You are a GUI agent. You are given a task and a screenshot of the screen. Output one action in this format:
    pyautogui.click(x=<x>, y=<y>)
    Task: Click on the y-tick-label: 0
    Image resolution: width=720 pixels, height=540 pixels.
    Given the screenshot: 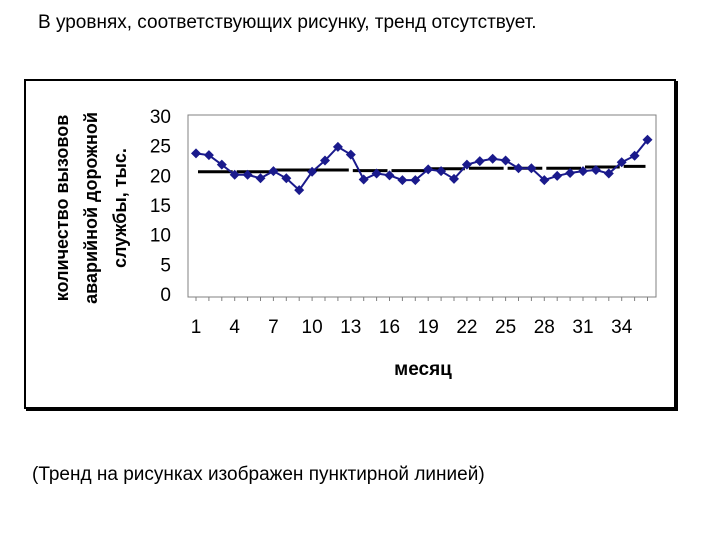 What is the action you would take?
    pyautogui.click(x=165, y=295)
    